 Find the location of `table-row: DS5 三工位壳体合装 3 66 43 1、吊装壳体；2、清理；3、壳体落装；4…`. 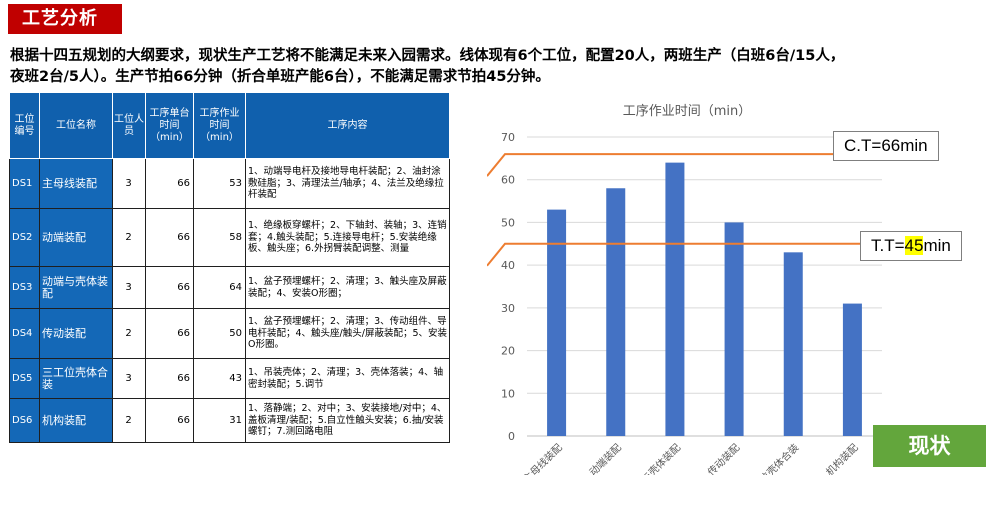

table-row: DS5 三工位壳体合装 3 66 43 1、吊装壳体；2、清理；3、壳体落装；4… is located at coordinates (229, 378).